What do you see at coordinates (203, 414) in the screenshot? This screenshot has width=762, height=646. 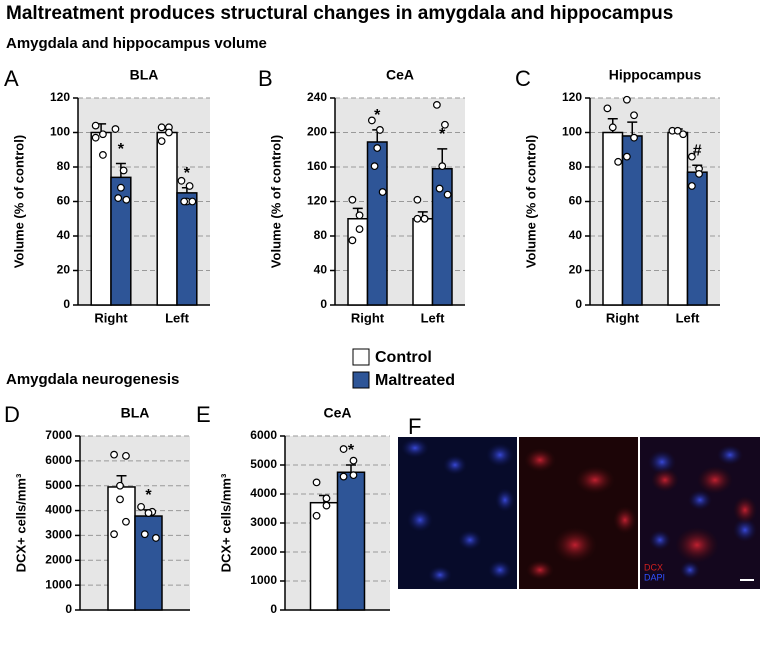 I see `panel-letter: E` at bounding box center [203, 414].